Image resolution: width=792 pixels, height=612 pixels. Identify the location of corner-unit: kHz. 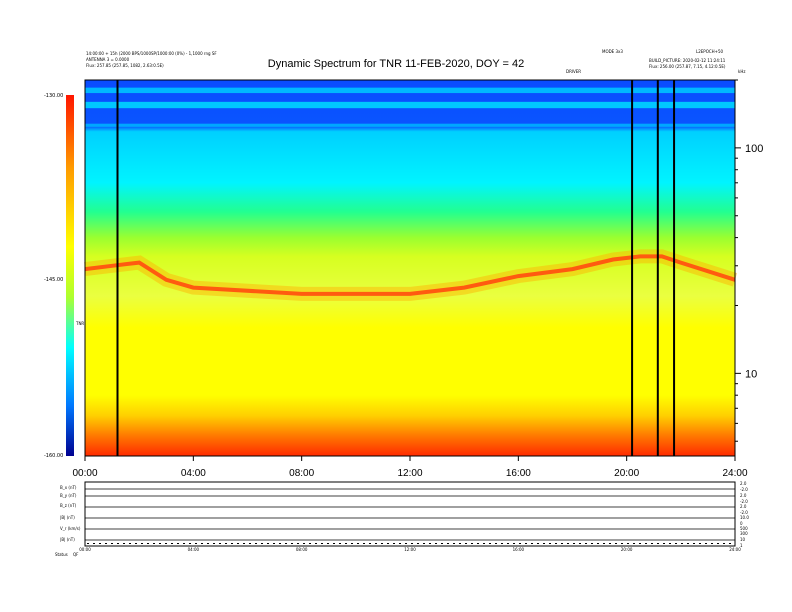
(742, 71).